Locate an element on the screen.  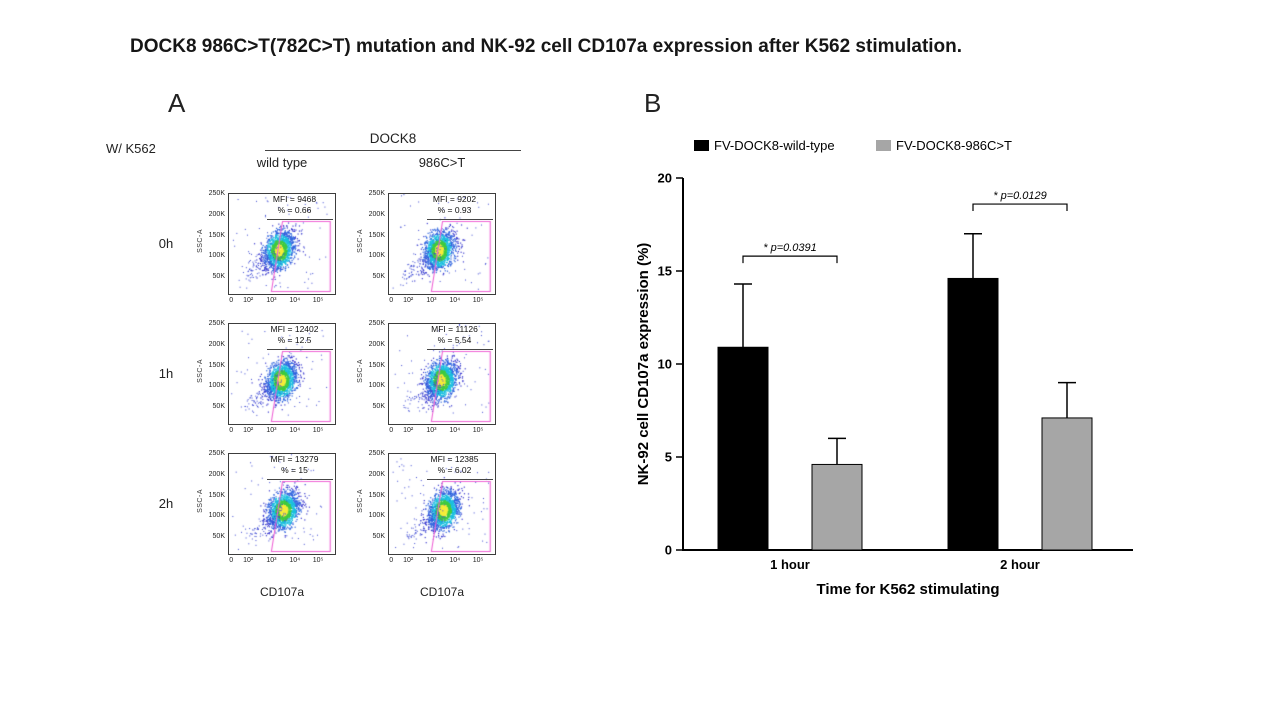
y-tick-label: 20 is located at coordinates (665, 178).